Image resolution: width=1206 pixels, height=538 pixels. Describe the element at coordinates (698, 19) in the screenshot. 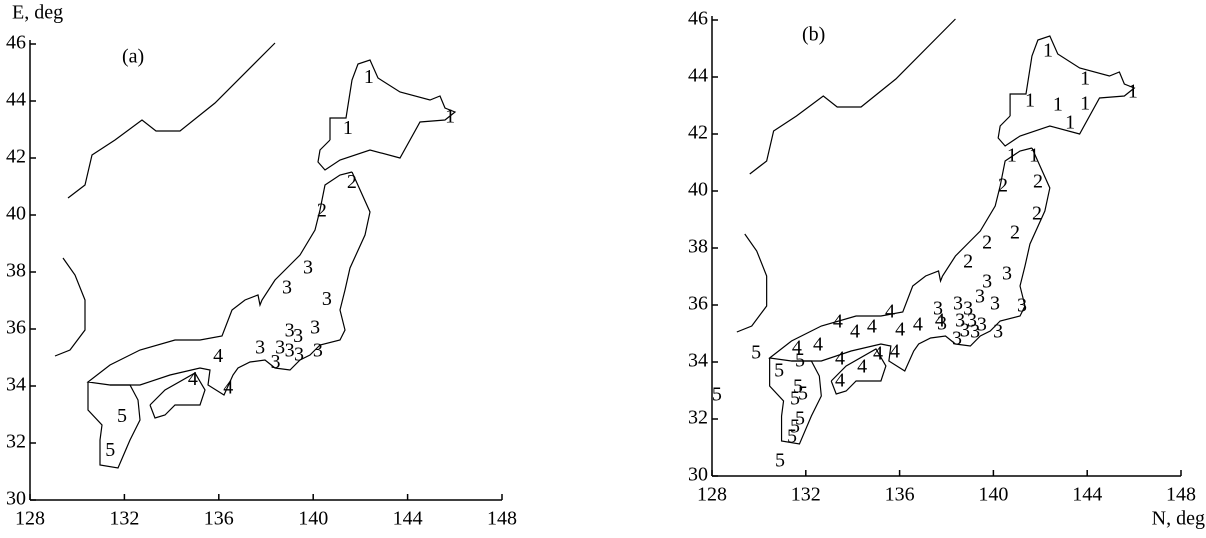

I see `y-tick-label: 46` at that location.